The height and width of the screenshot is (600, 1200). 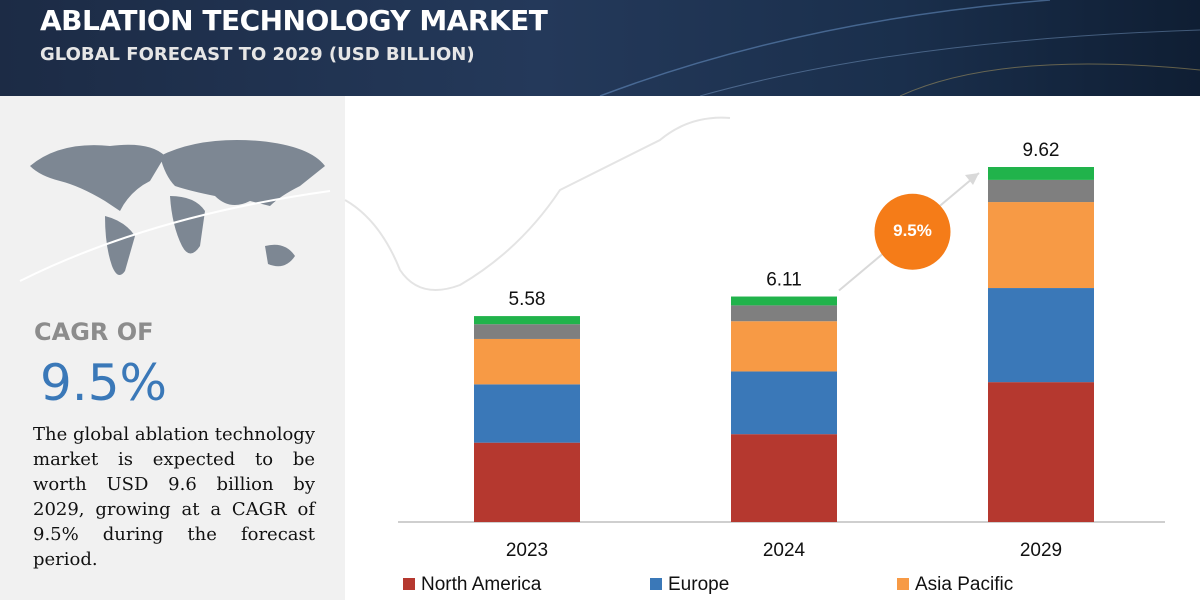 What do you see at coordinates (784, 280) in the screenshot?
I see `total-label: 6.11` at bounding box center [784, 280].